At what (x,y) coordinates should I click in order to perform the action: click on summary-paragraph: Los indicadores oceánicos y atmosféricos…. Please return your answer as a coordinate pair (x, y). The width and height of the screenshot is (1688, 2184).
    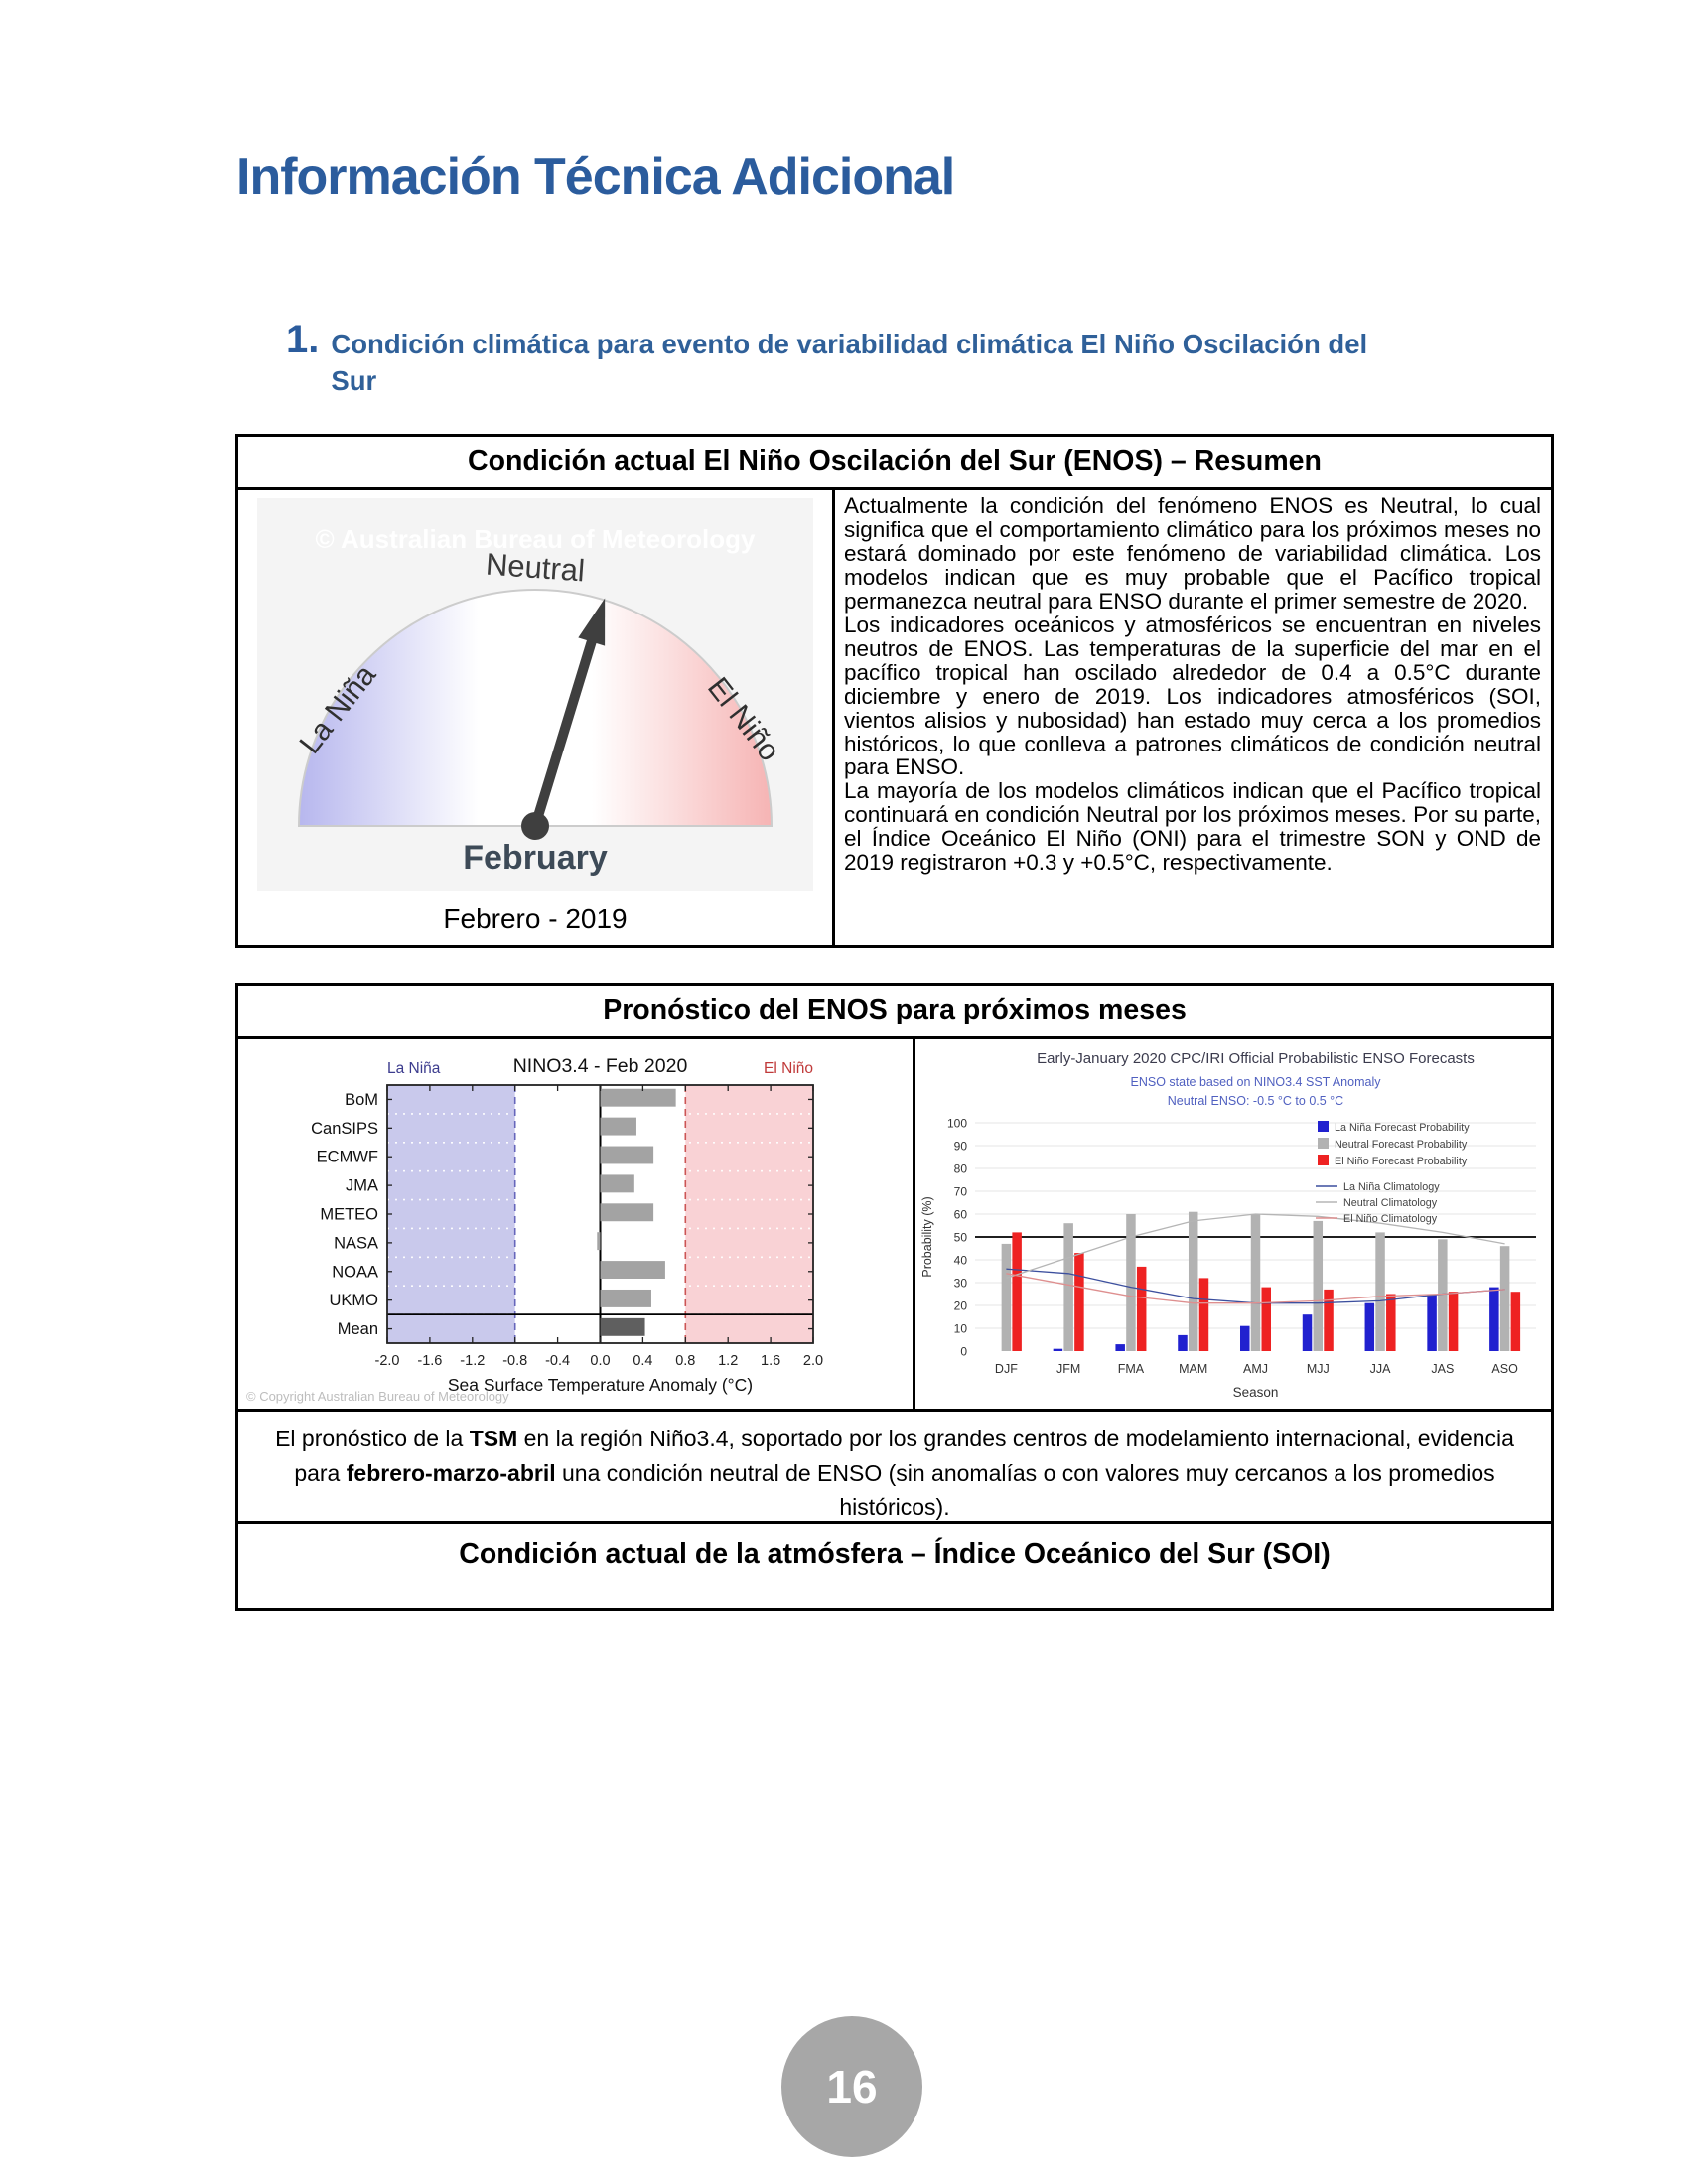
    Looking at the image, I should click on (1192, 696).